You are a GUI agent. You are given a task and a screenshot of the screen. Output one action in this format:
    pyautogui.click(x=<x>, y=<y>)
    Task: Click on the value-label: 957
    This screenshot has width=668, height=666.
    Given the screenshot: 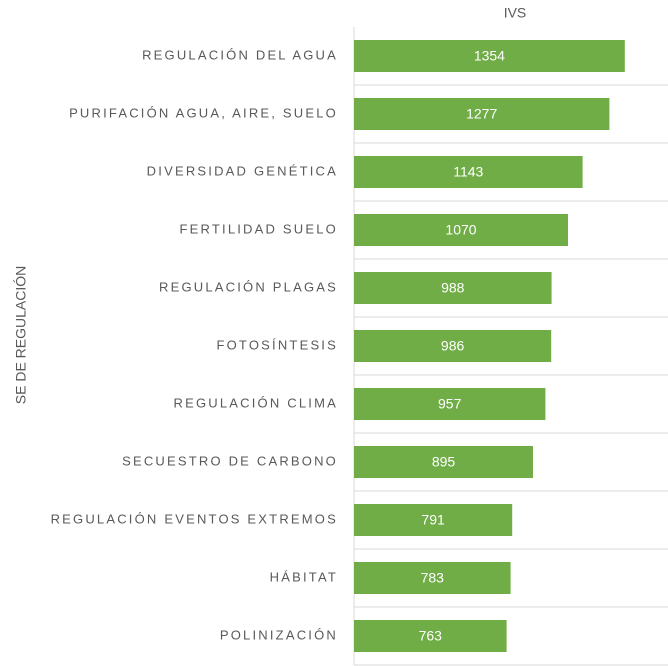 What is the action you would take?
    pyautogui.click(x=450, y=404)
    